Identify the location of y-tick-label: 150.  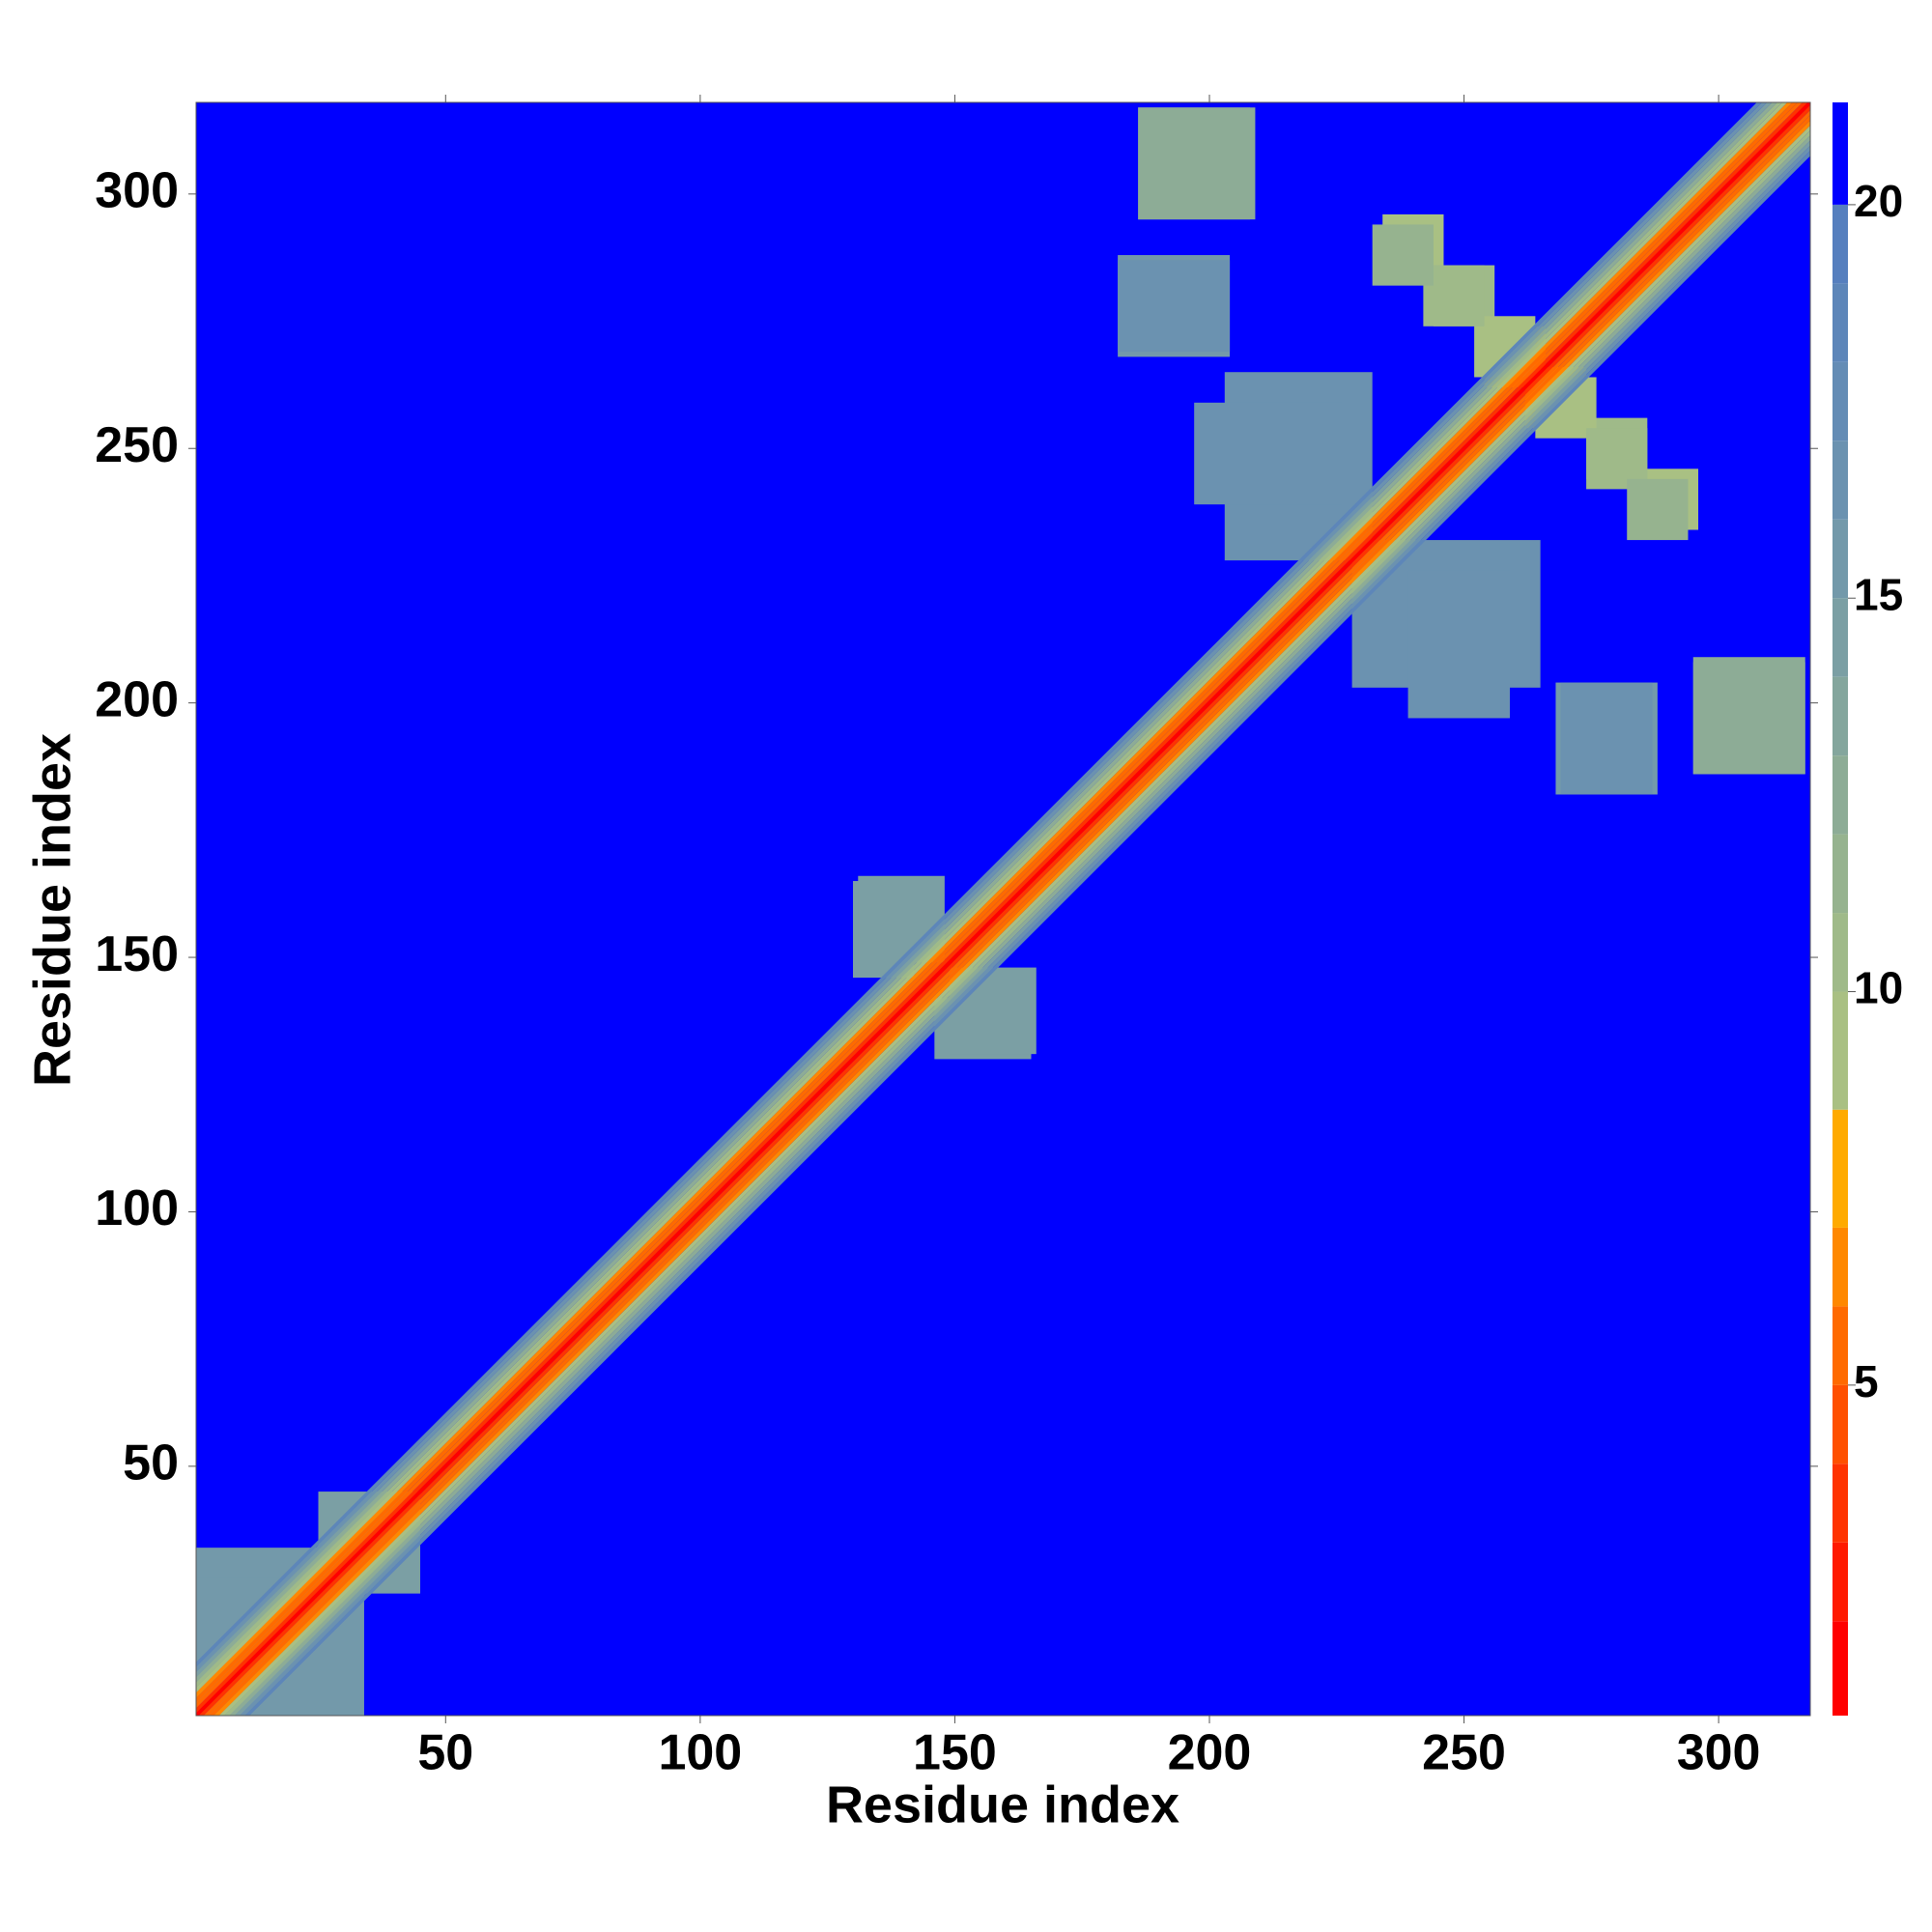
(137, 954).